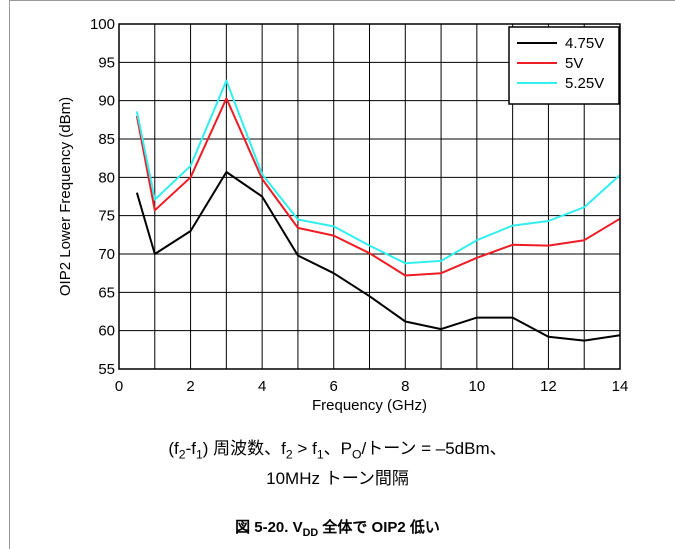  What do you see at coordinates (584, 83) in the screenshot?
I see `legend-label: 5.25V` at bounding box center [584, 83].